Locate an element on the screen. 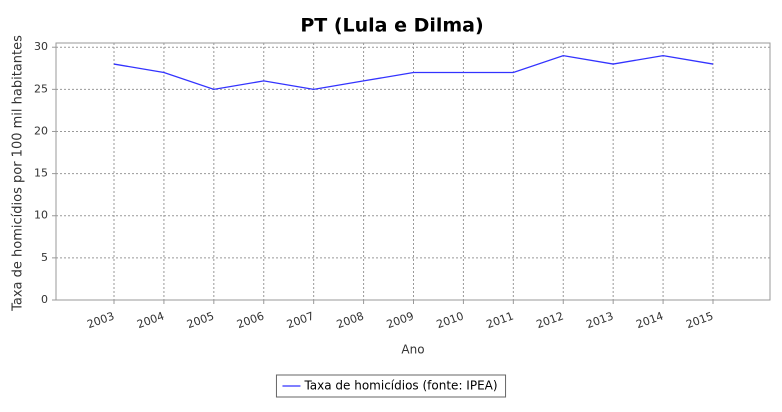 Image resolution: width=782 pixels, height=412 pixels. legend-box is located at coordinates (391, 386).